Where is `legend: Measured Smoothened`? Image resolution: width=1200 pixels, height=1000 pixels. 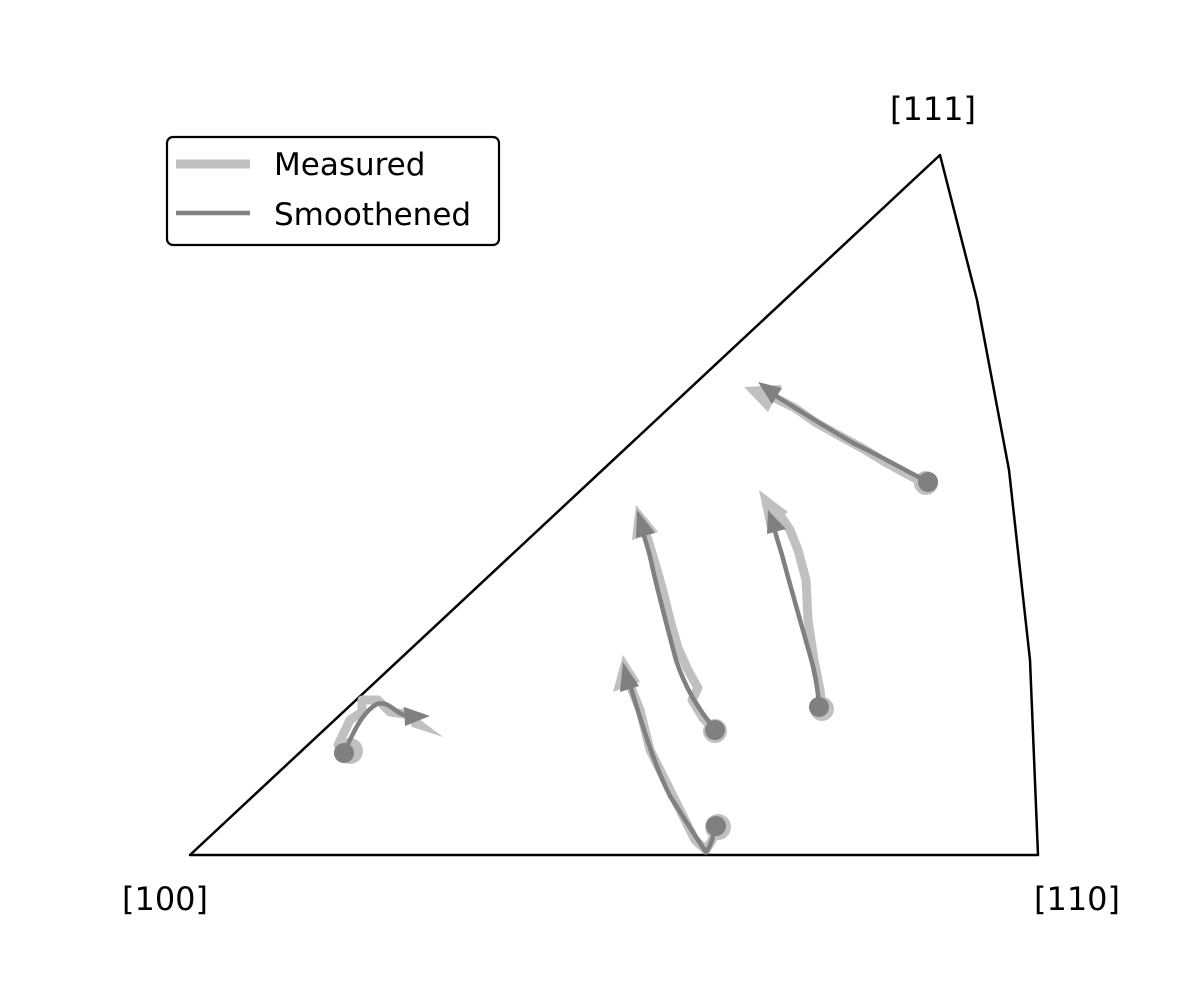
legend: Measured Smoothened is located at coordinates (333, 191).